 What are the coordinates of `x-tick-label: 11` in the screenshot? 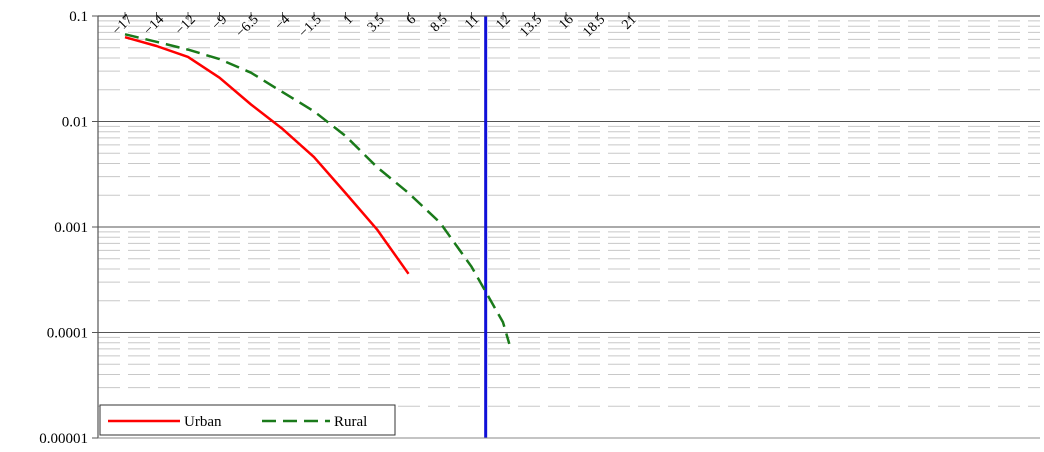 It's located at (472, 22).